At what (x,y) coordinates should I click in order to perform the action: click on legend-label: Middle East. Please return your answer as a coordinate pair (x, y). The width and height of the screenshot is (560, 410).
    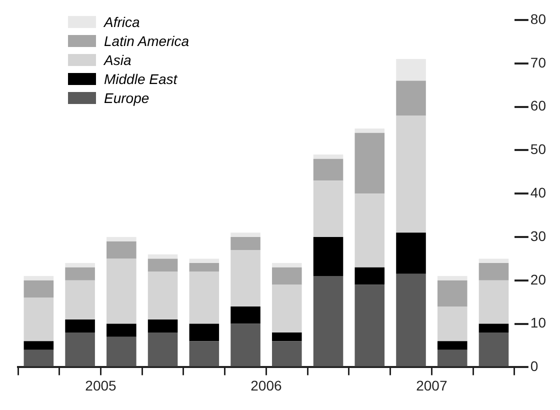
    Looking at the image, I should click on (141, 78).